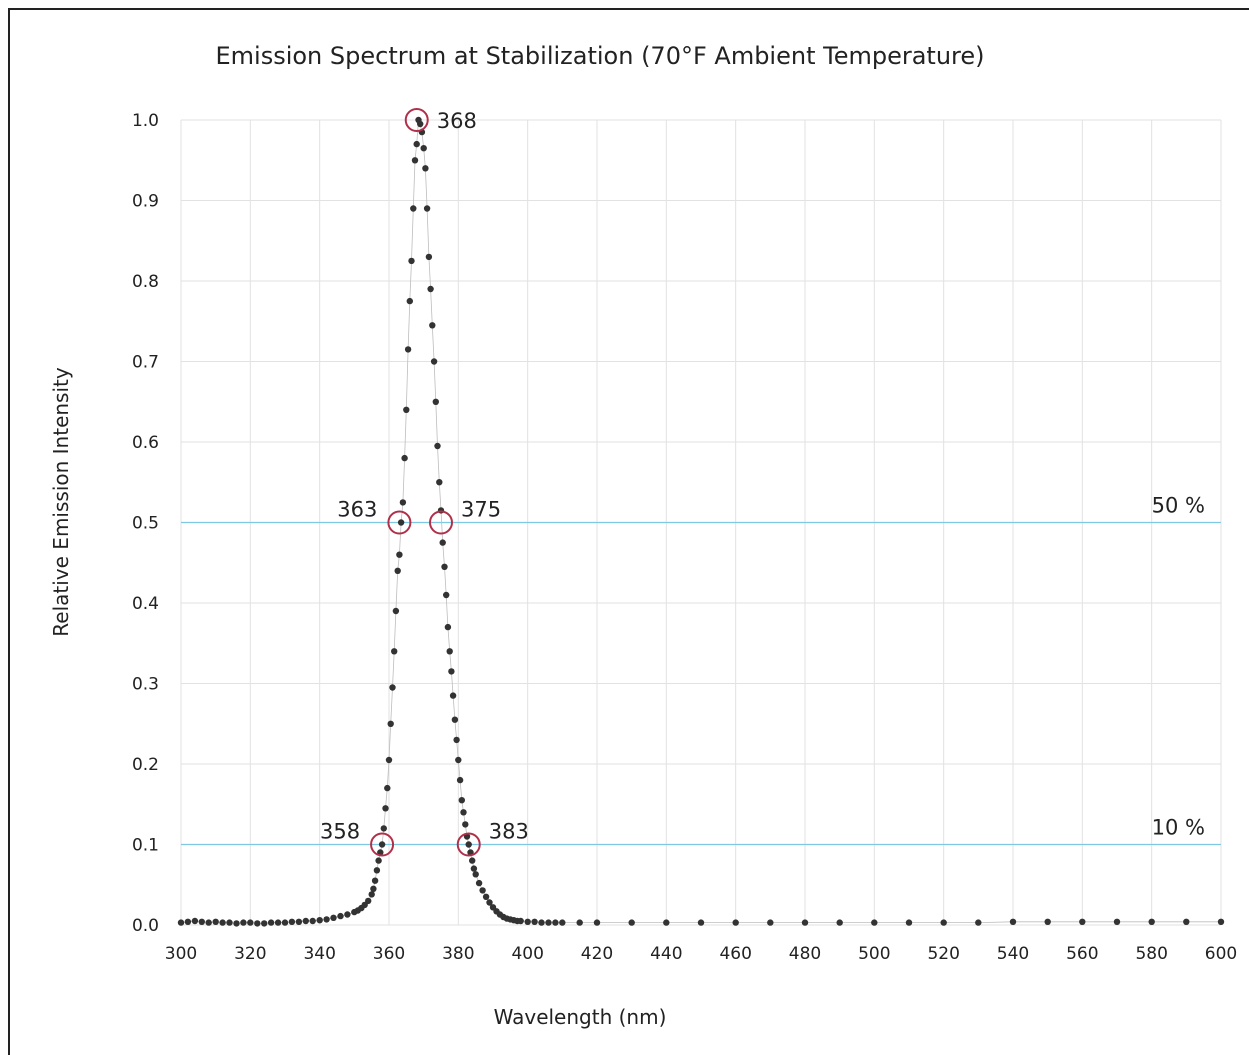  Describe the element at coordinates (527, 954) in the screenshot. I see `x-tick-label: 400` at that location.